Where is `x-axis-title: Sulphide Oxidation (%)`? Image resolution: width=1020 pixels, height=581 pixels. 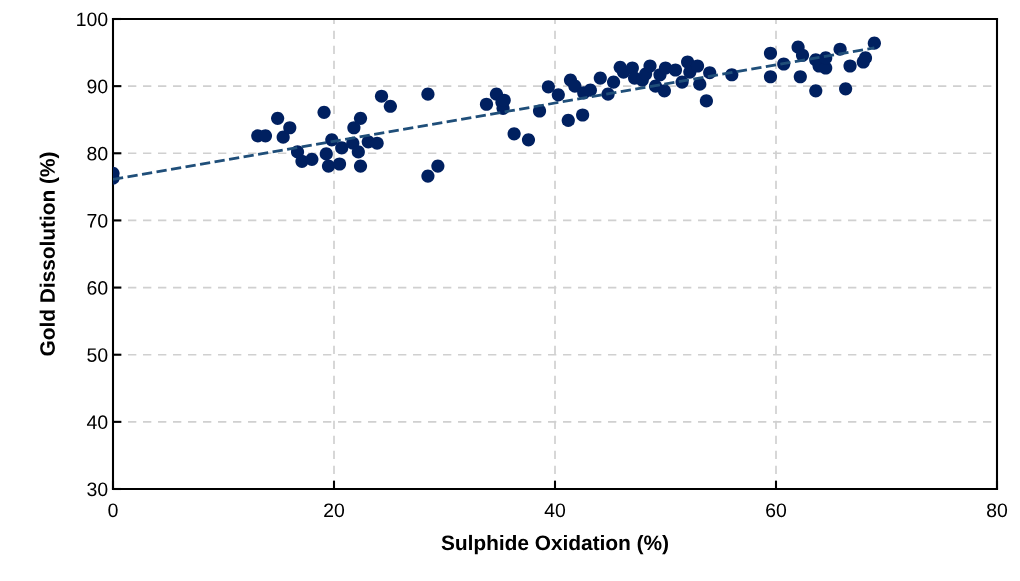 x-axis-title: Sulphide Oxidation (%) is located at coordinates (554, 544).